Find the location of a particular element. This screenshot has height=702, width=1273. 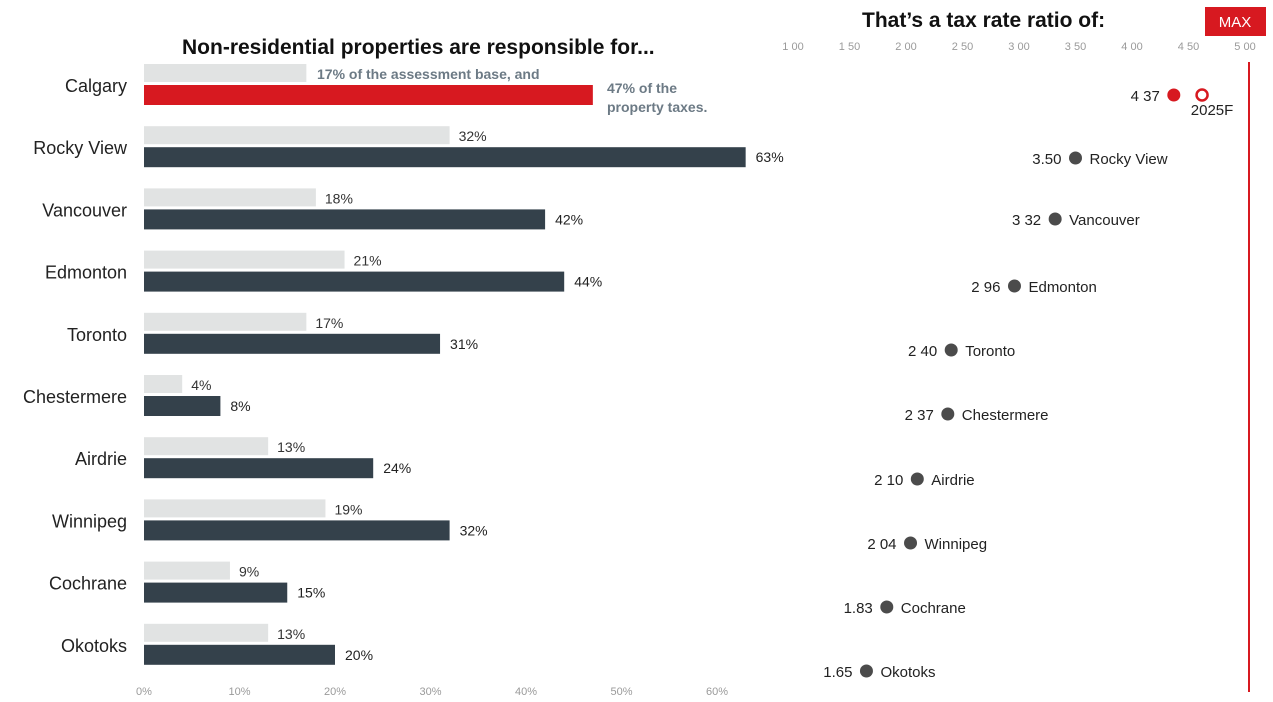

taxes-value-label: 24% is located at coordinates (397, 468).